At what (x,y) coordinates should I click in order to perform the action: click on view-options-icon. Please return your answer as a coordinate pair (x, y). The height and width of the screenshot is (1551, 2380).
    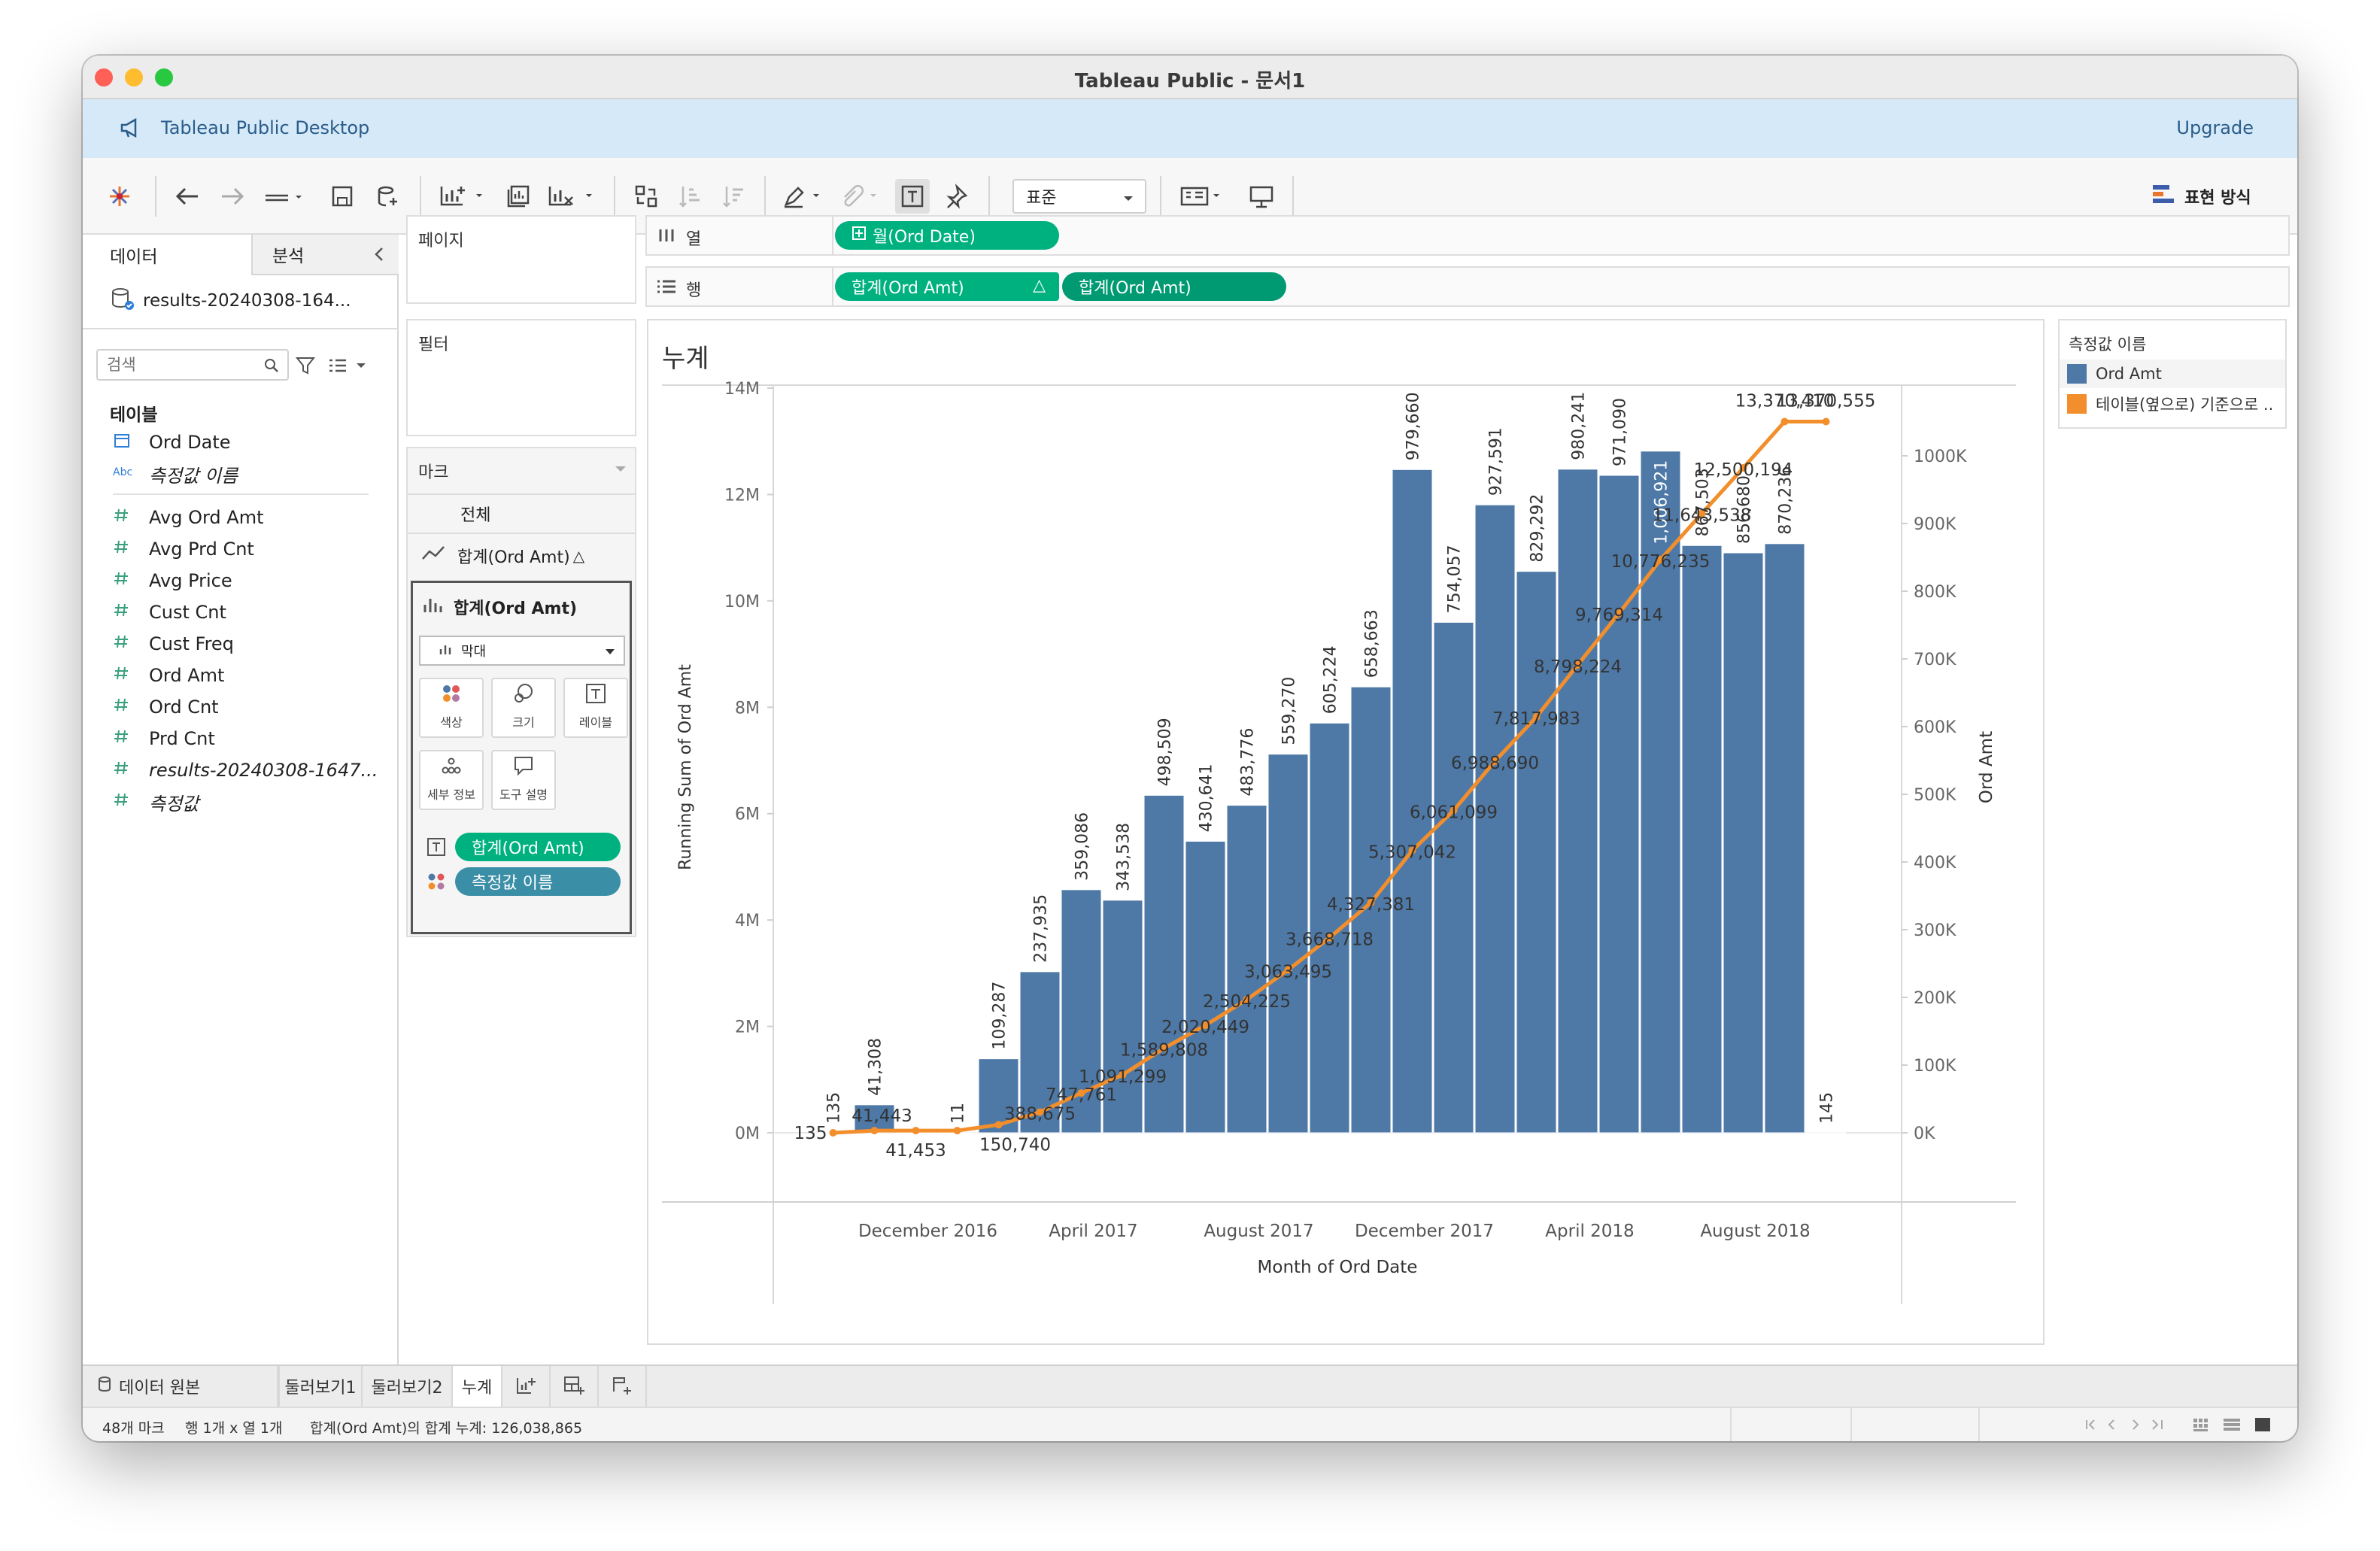
    Looking at the image, I should click on (350, 367).